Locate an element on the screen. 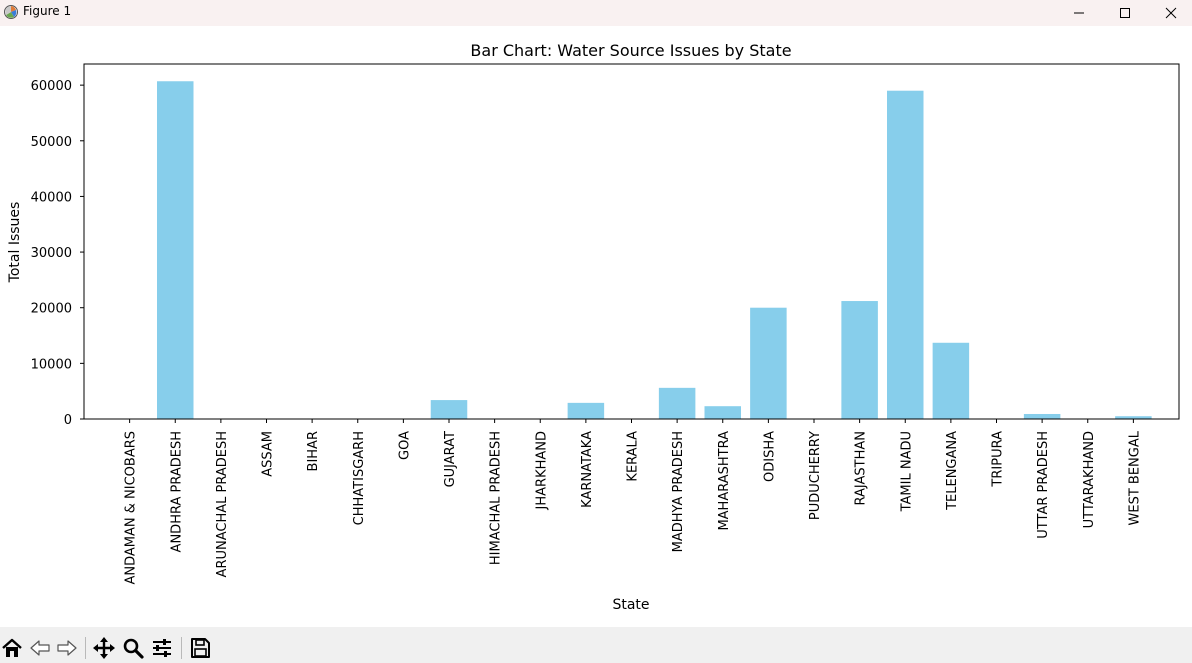 The height and width of the screenshot is (663, 1192). save-button is located at coordinates (200, 648).